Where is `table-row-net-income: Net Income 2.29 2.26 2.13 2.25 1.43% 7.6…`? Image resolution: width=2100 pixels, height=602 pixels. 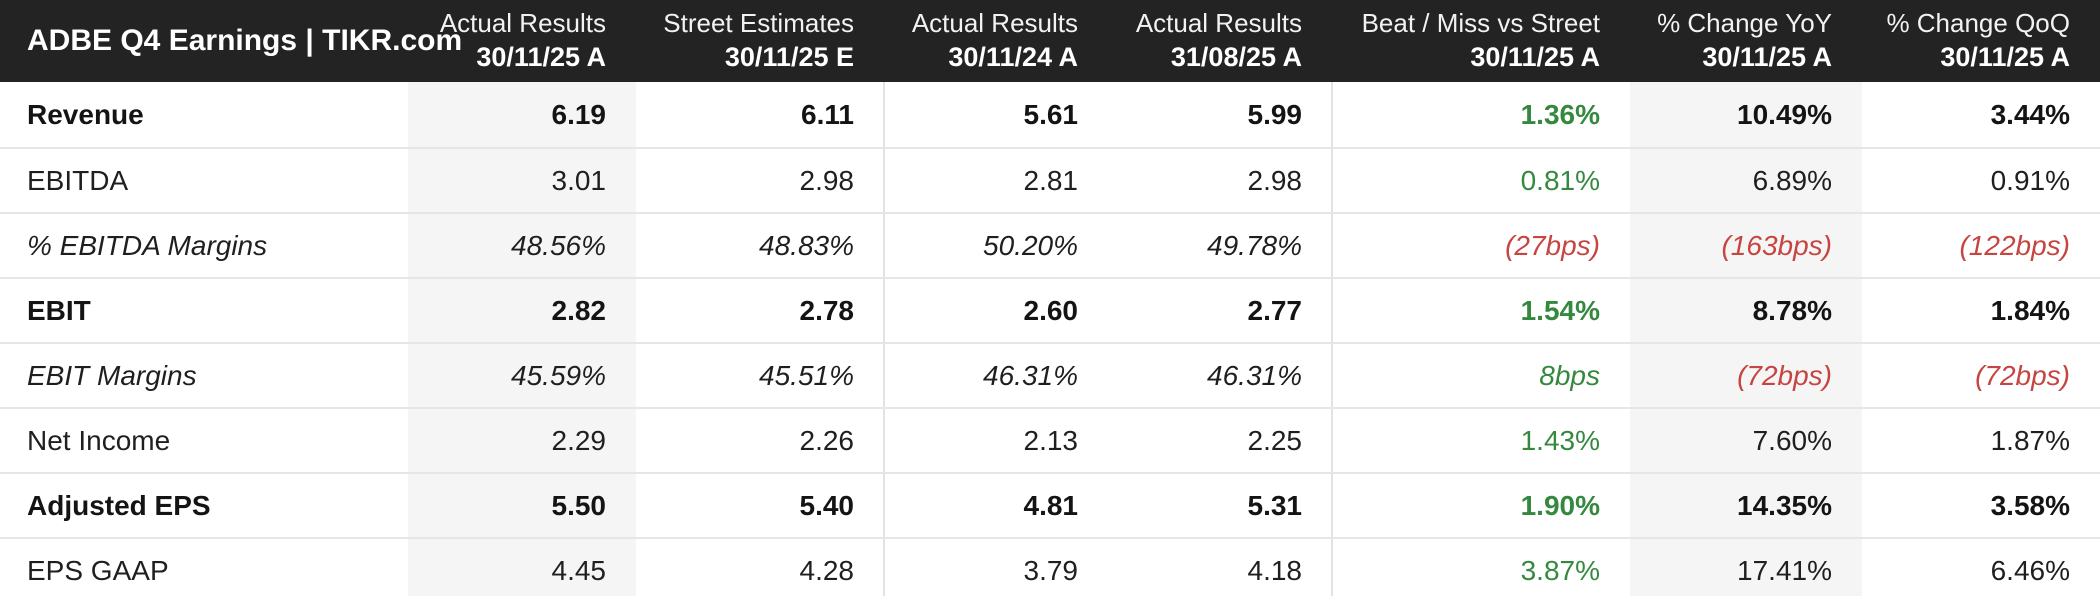
table-row-net-income: Net Income 2.29 2.26 2.13 2.25 1.43% 7.6… is located at coordinates (1050, 439).